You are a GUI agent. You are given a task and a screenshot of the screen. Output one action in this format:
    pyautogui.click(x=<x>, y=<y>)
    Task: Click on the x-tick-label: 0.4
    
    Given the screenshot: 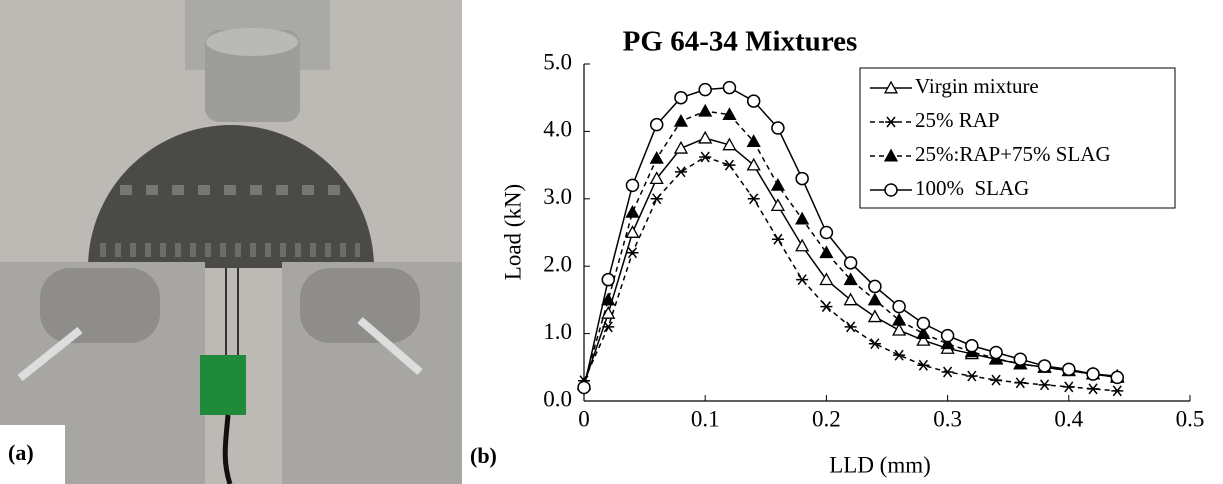 What is the action you would take?
    pyautogui.click(x=1068, y=418)
    